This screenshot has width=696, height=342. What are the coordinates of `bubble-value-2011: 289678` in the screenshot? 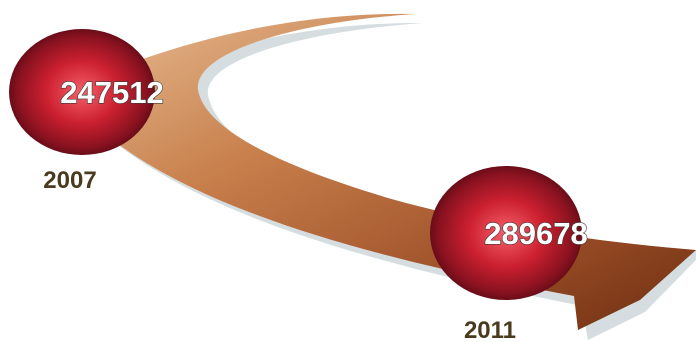 It's located at (535, 233).